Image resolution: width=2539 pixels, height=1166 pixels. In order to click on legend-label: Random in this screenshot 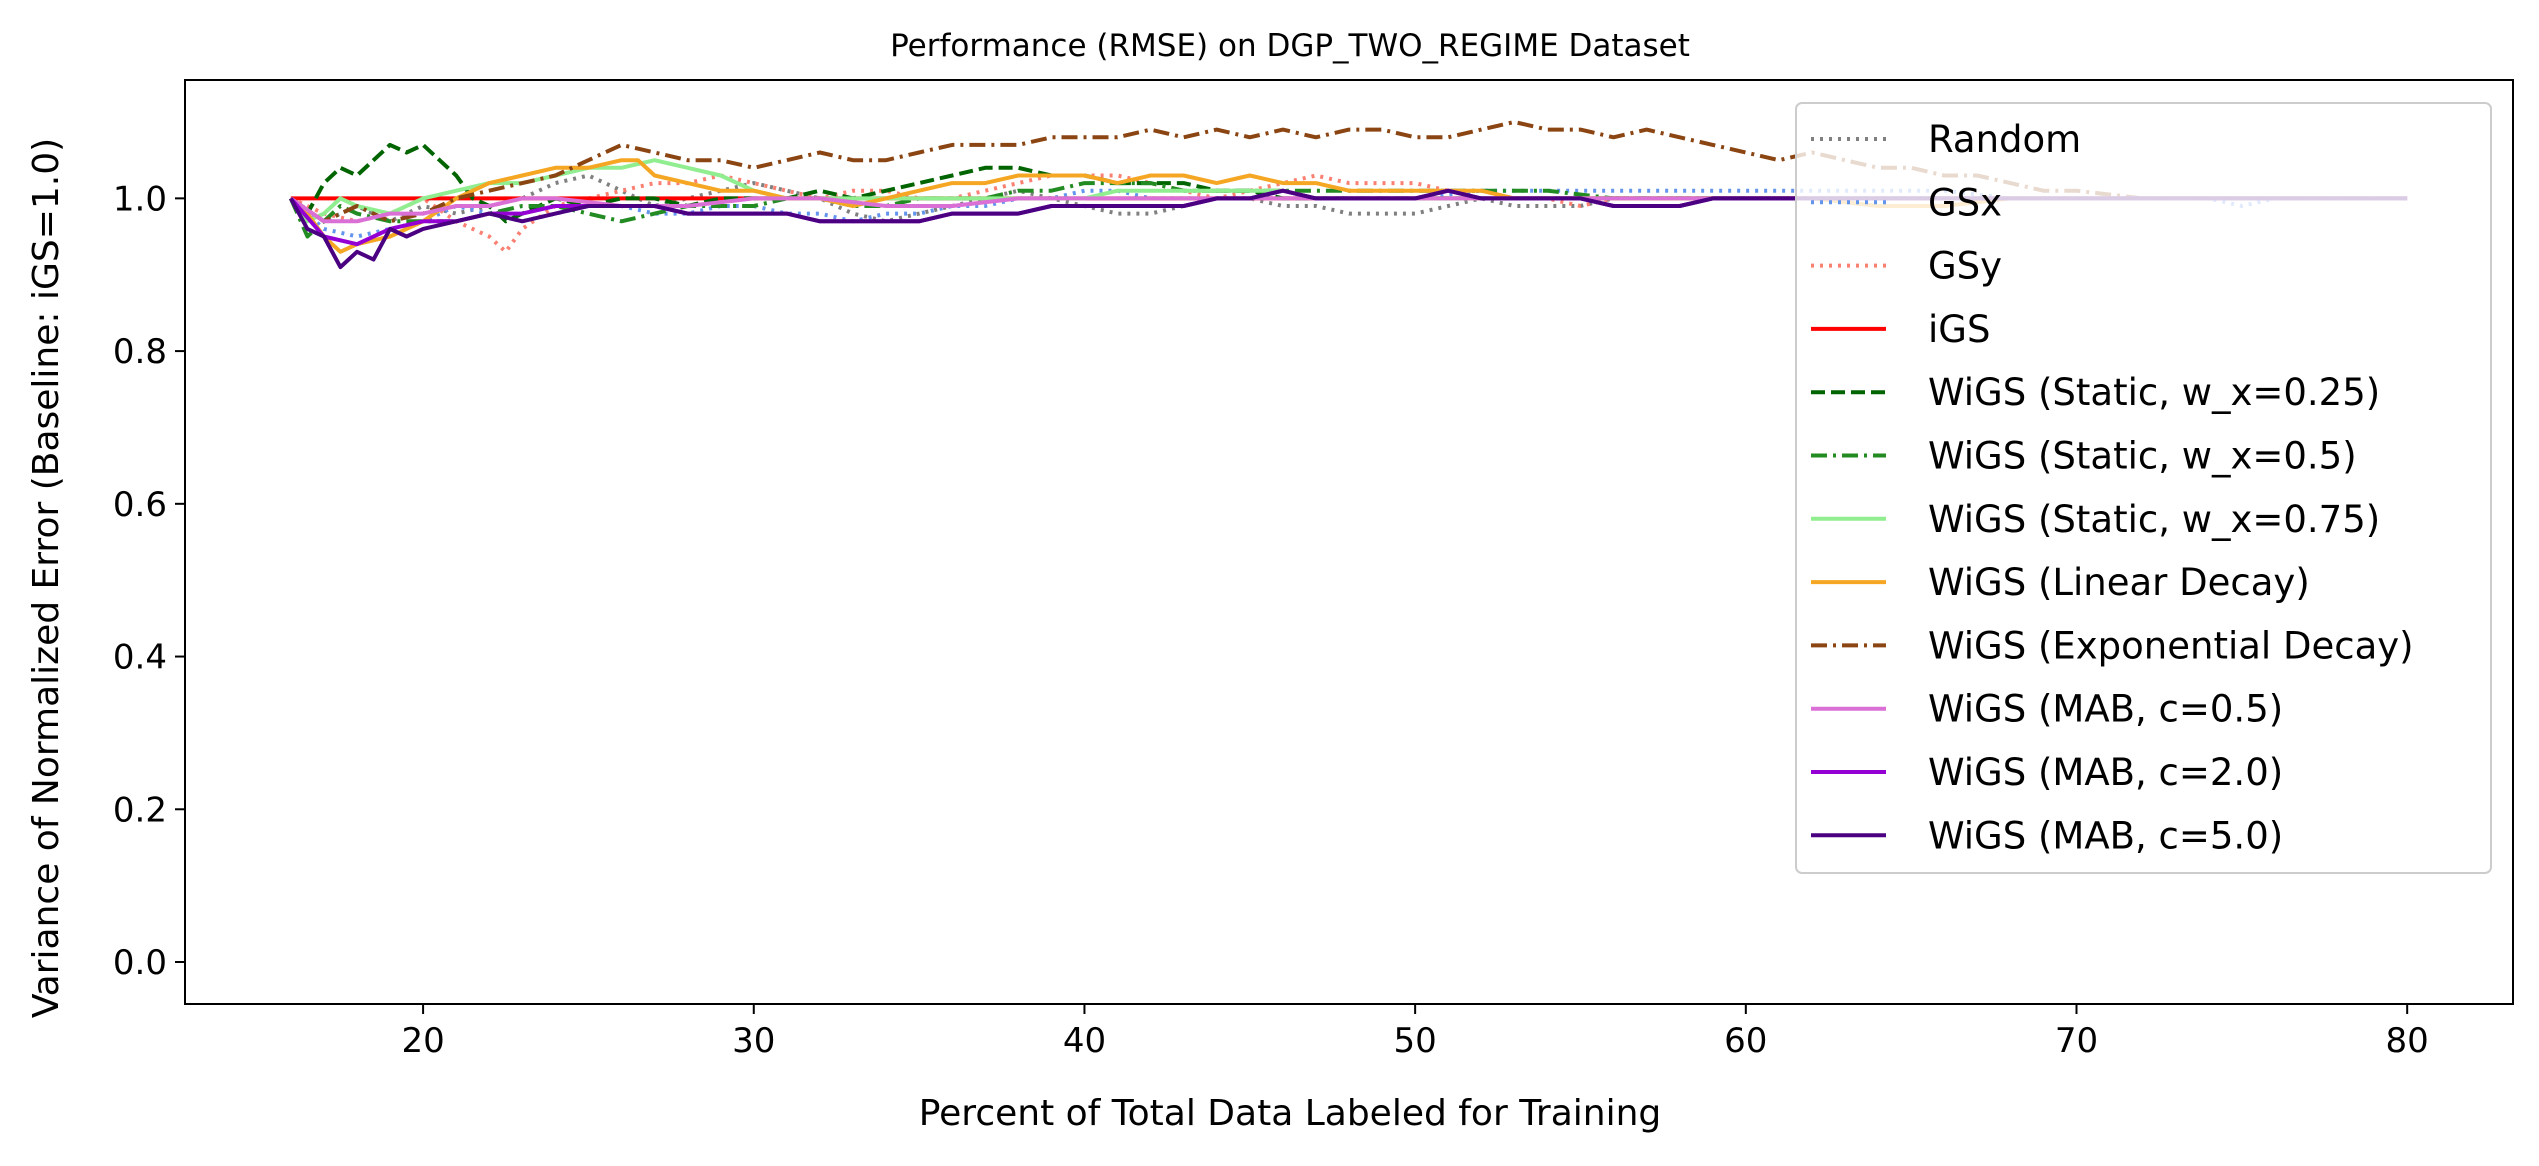, I will do `click(2004, 139)`.